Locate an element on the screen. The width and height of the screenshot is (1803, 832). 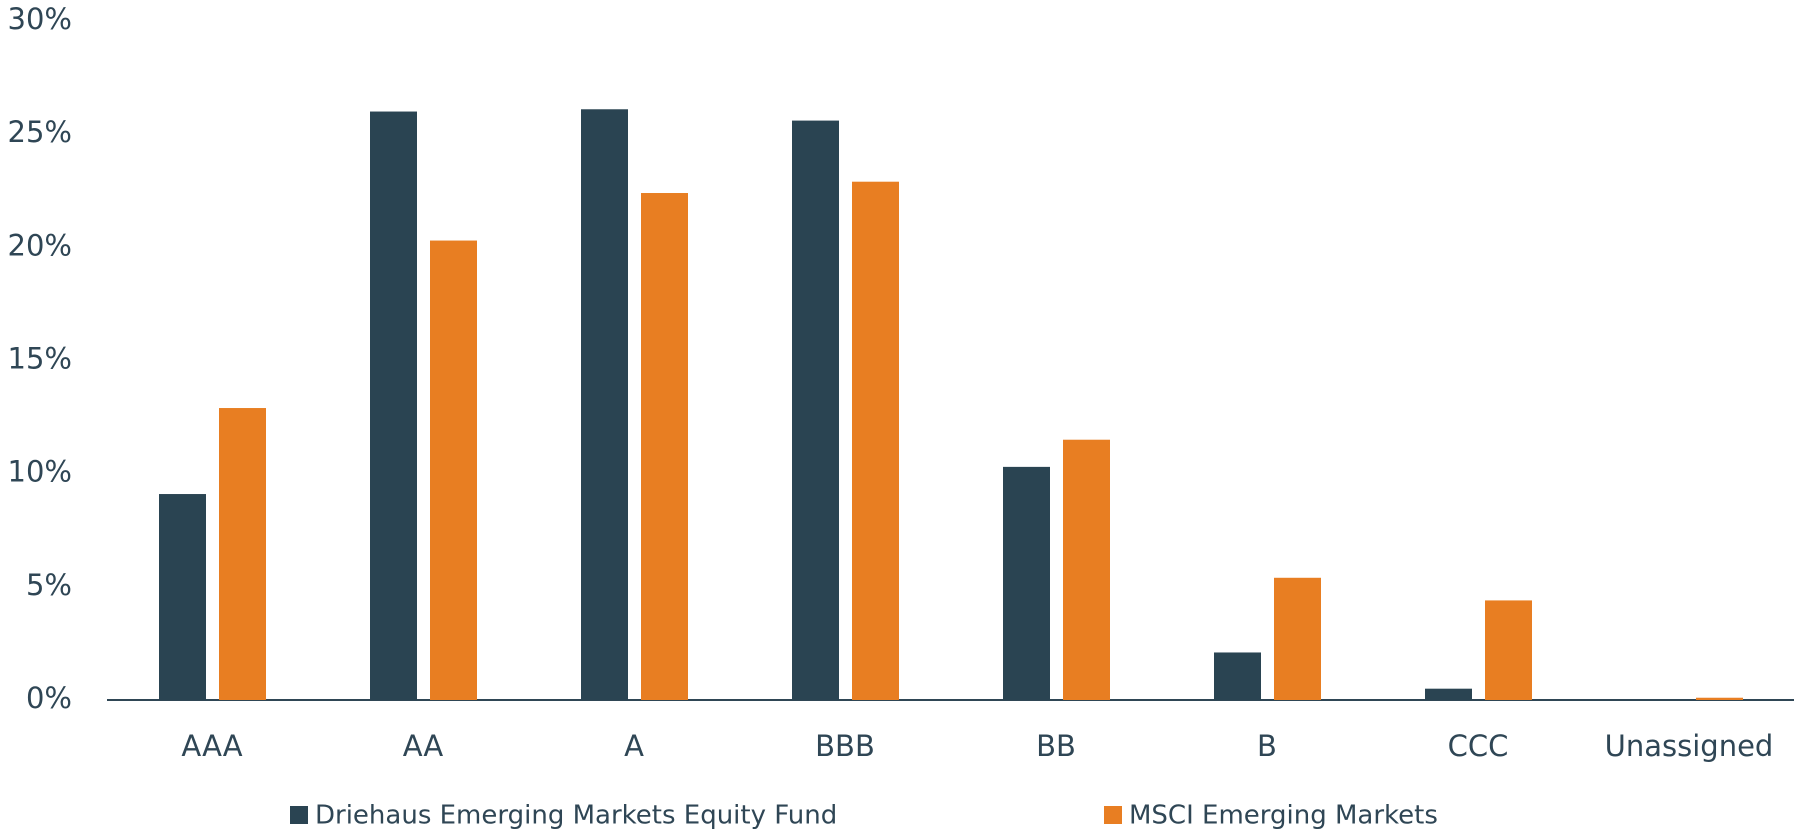
x-tick-label: AA is located at coordinates (423, 746).